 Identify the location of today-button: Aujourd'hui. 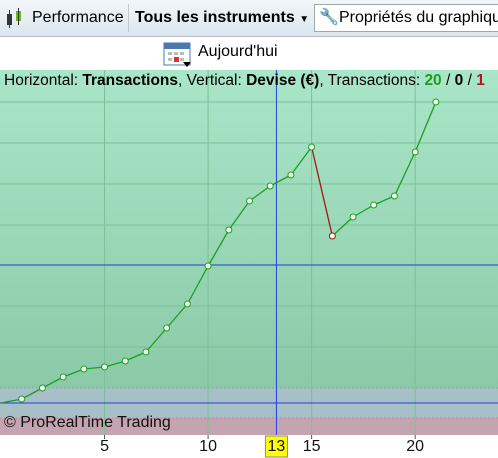
(233, 54).